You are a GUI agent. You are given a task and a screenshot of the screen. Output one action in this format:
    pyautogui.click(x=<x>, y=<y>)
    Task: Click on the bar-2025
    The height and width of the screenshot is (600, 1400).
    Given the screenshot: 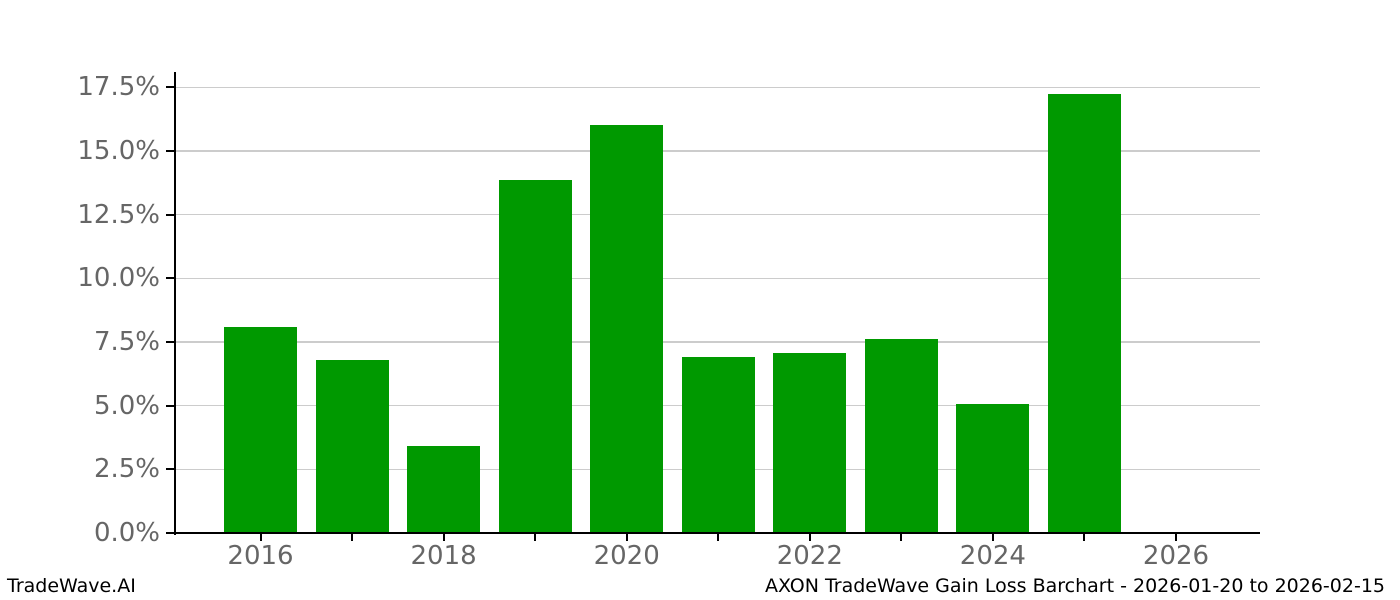 What is the action you would take?
    pyautogui.click(x=1084, y=313)
    